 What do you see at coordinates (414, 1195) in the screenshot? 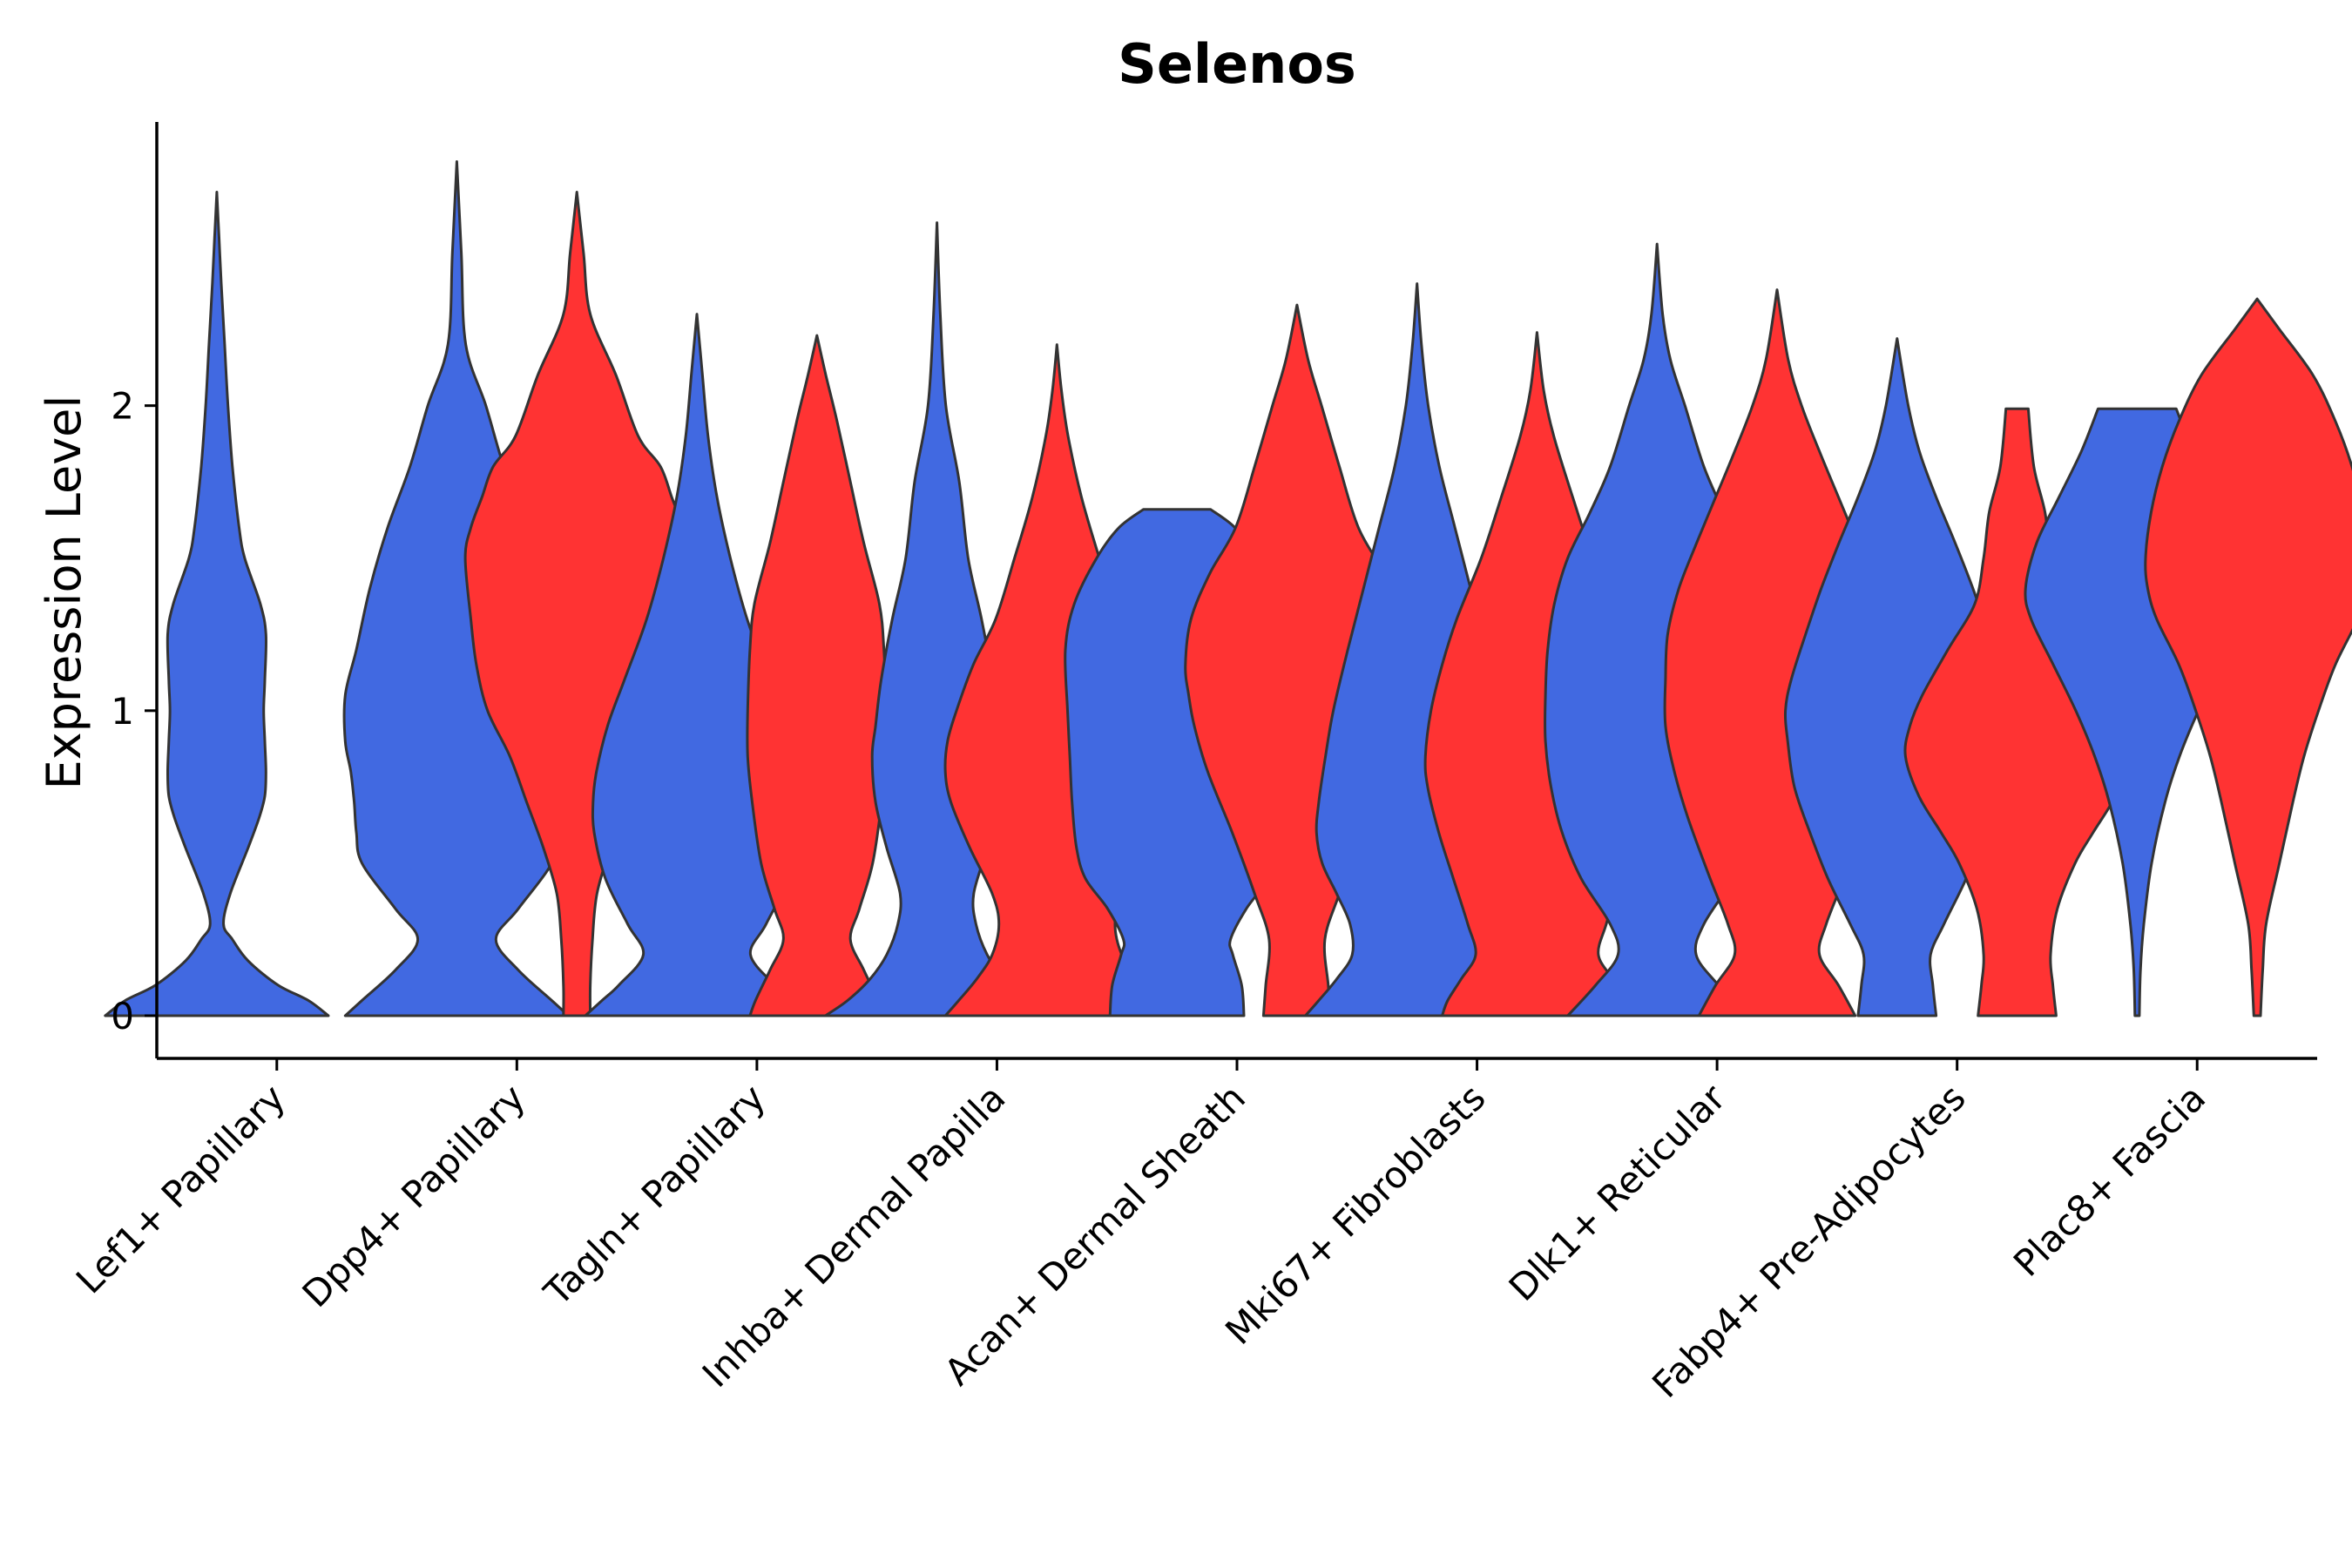
I see `x-tick-label: Dpp4+ Papillary` at bounding box center [414, 1195].